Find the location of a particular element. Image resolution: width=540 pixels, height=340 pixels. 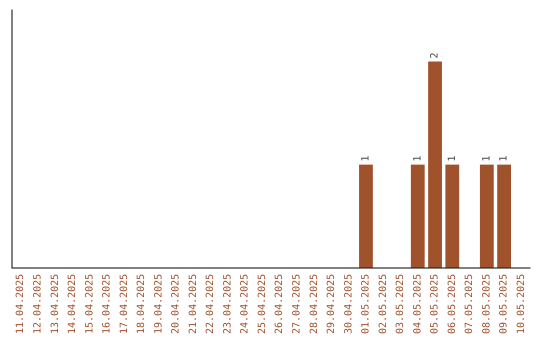

x-tick-label: 24.04.2025 is located at coordinates (245, 304).